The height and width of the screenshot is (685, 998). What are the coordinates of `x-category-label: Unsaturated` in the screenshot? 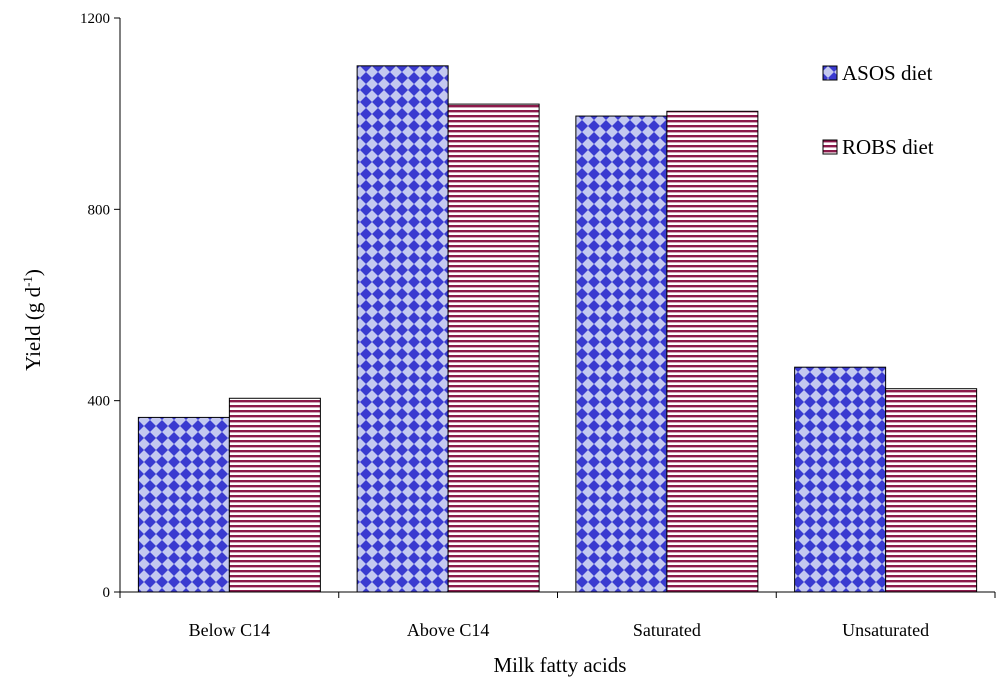 It's located at (885, 630).